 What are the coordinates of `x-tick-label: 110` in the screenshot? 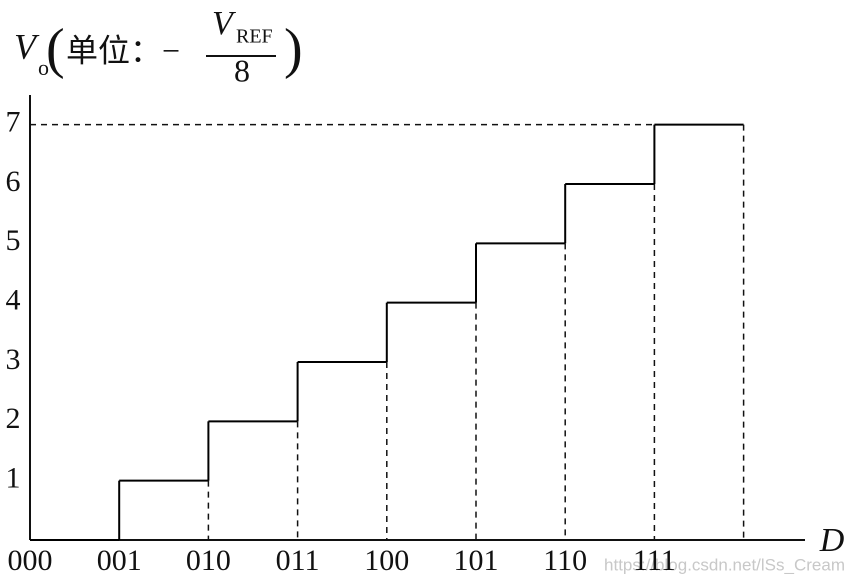 It's located at (565, 560).